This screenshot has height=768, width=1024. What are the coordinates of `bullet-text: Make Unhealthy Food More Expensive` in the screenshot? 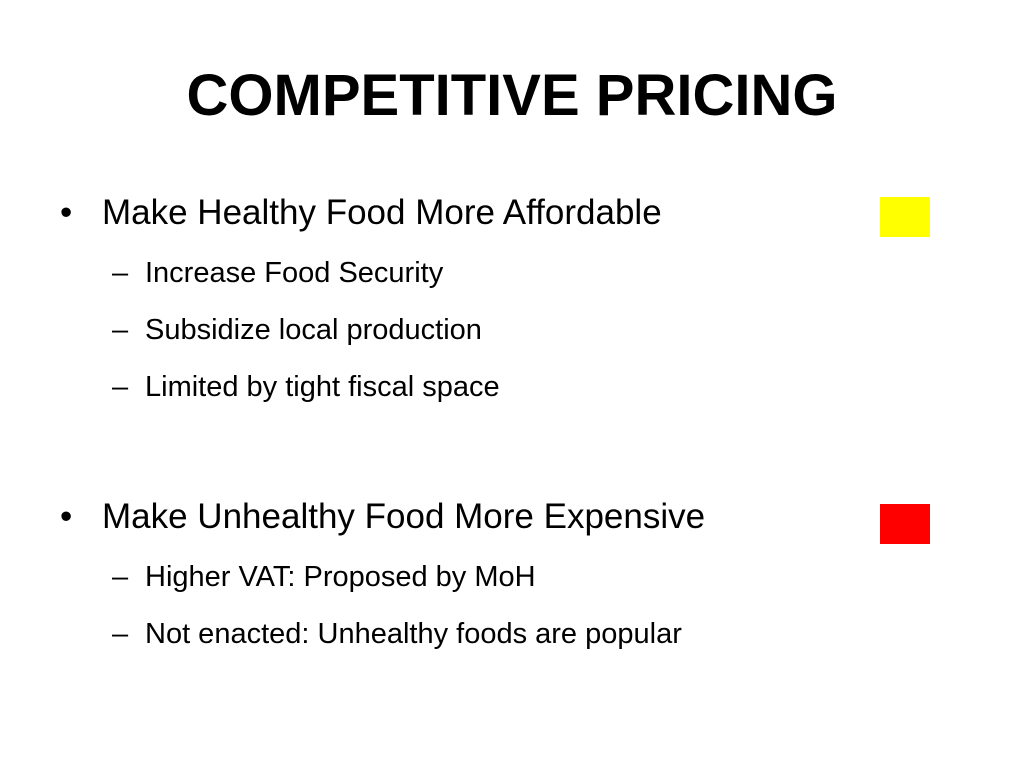 It's located at (404, 516).